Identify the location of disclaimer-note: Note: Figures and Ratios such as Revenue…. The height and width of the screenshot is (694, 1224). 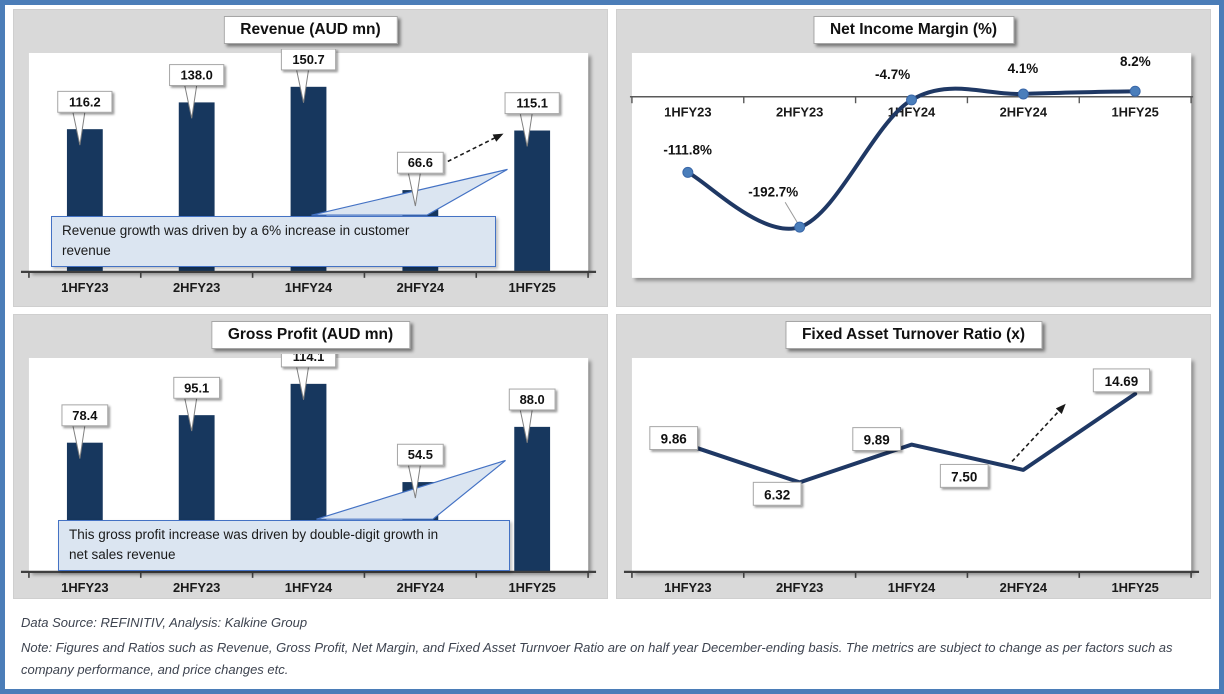
(597, 659).